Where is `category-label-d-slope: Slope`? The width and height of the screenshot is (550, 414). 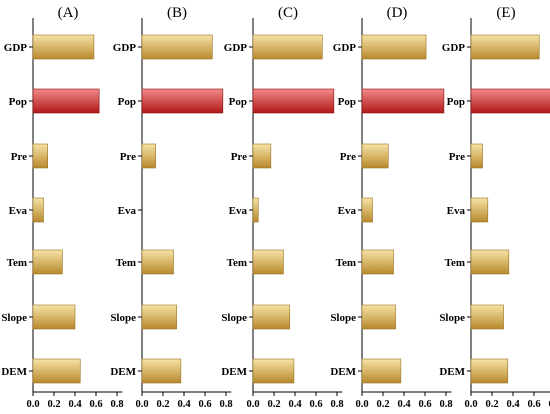
category-label-d-slope: Slope is located at coordinates (343, 318).